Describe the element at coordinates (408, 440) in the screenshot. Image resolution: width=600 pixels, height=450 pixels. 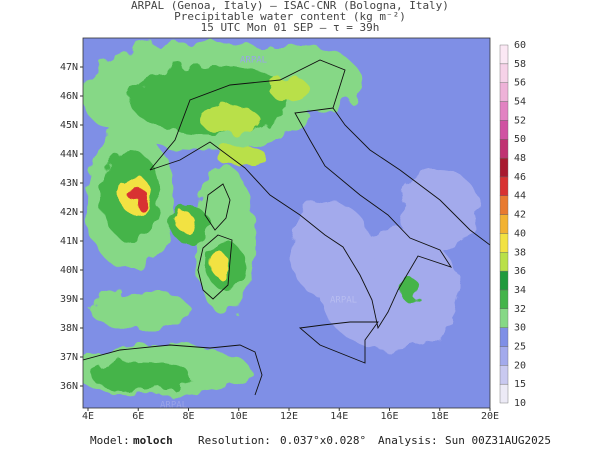
I see `footer-label: Analysis:` at that location.